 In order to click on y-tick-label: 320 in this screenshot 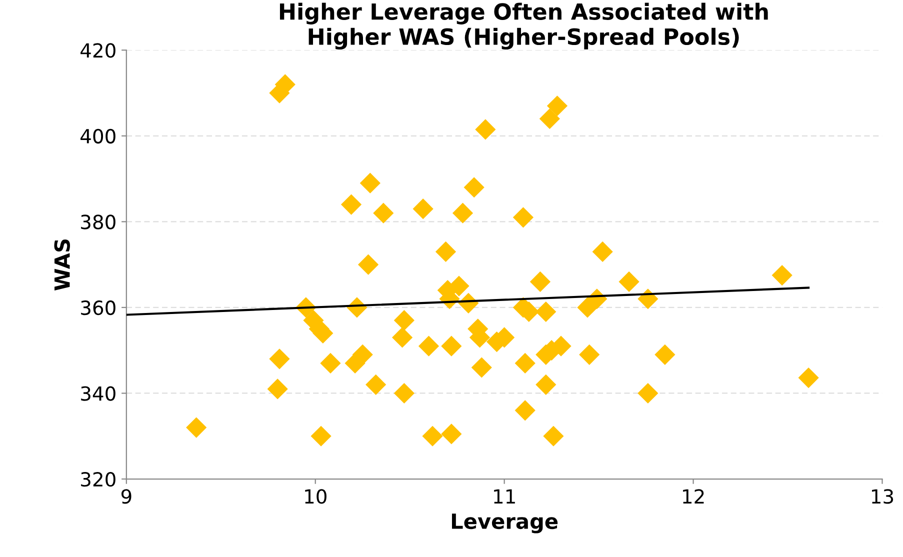, I will do `click(98, 479)`.